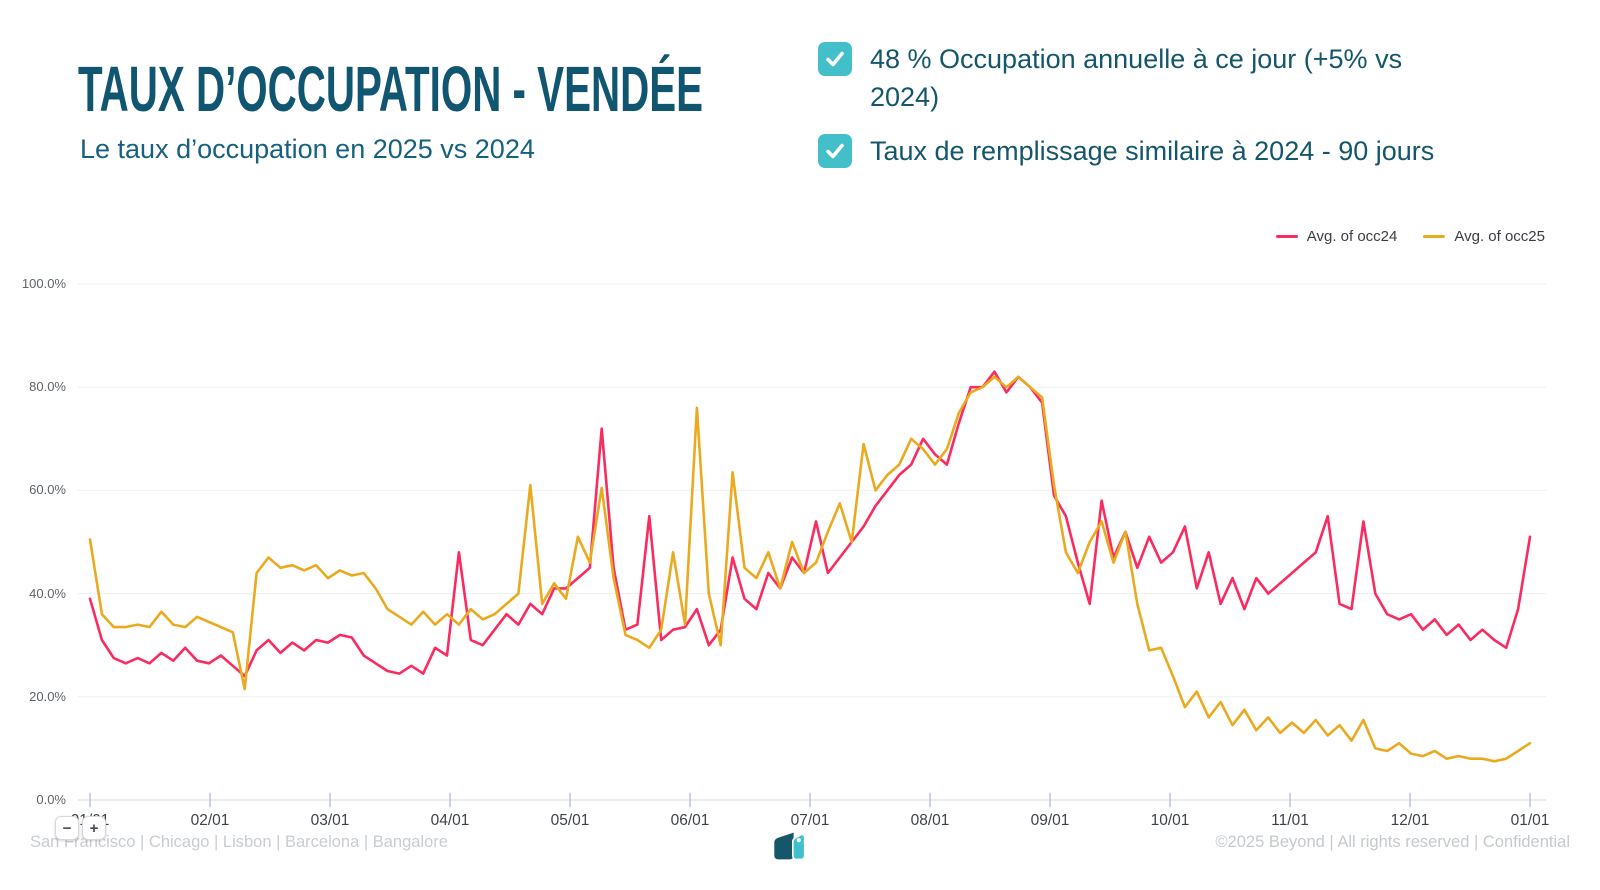 The image size is (1600, 890). I want to click on x-axis-label: 10/01, so click(1170, 820).